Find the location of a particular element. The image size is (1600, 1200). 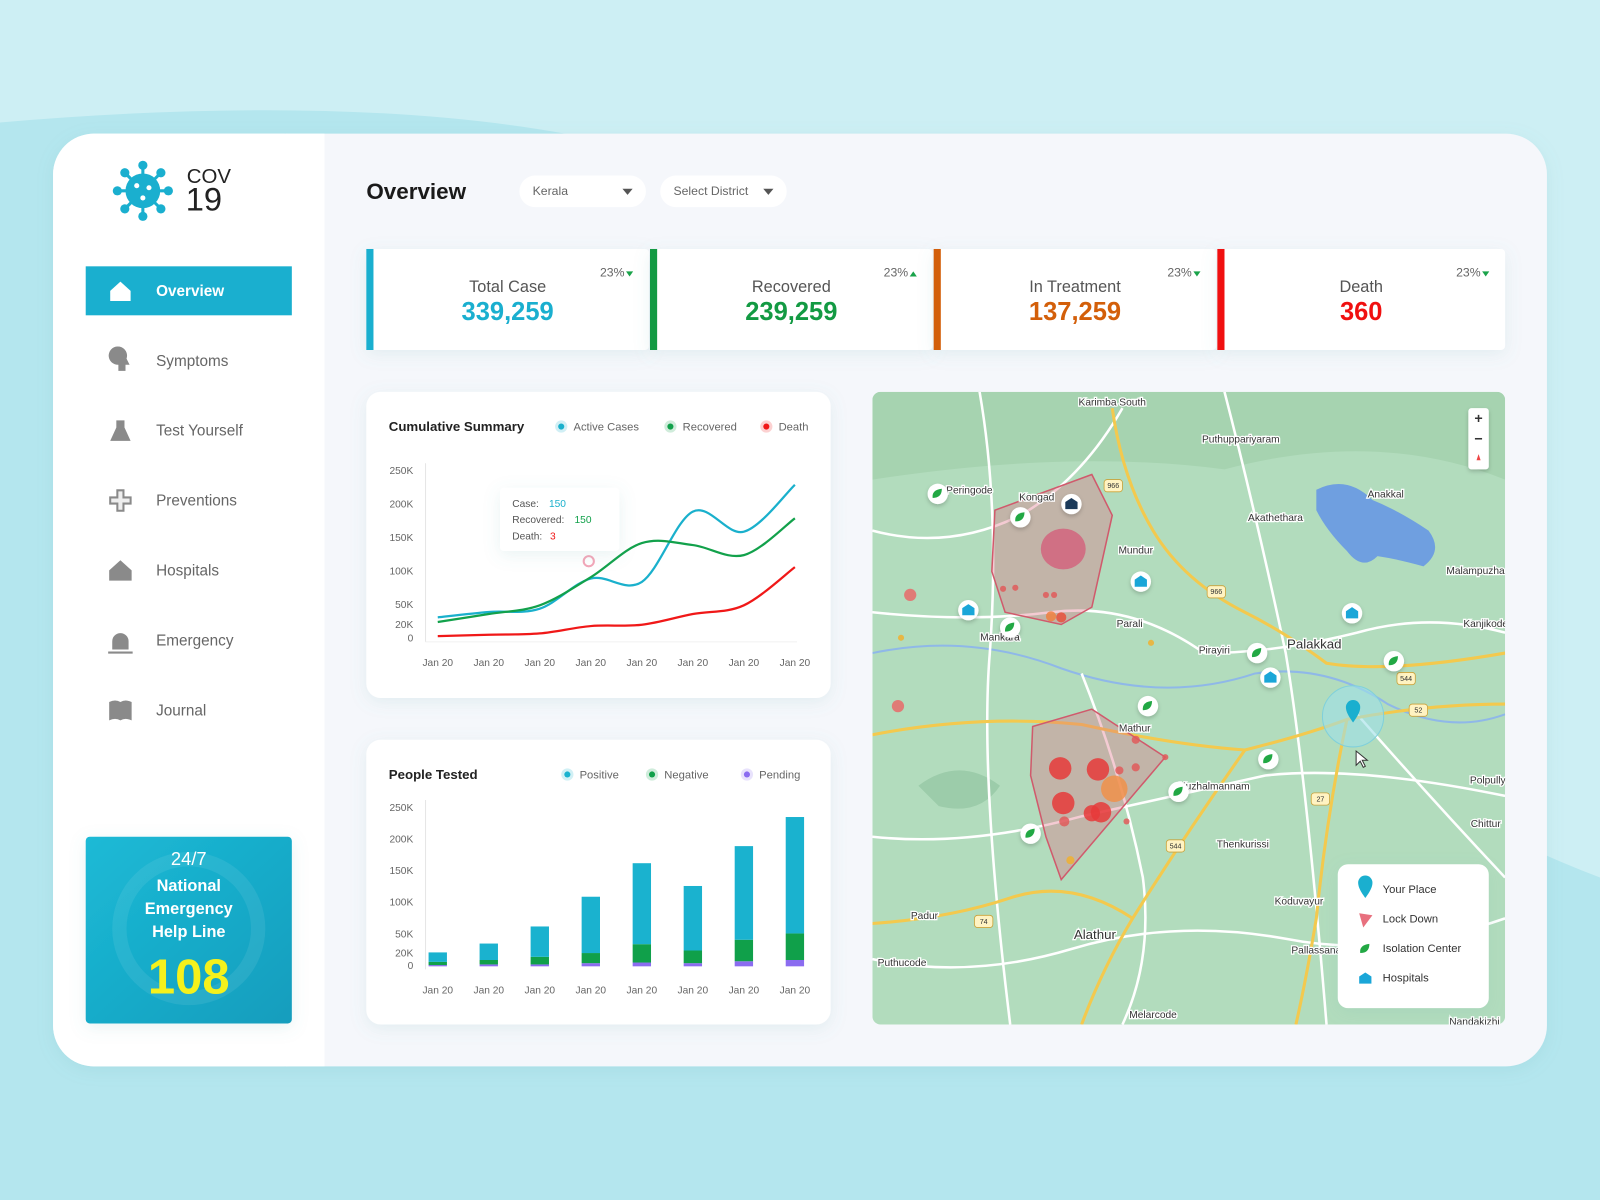

dropdown-label: Kerala is located at coordinates (551, 191).